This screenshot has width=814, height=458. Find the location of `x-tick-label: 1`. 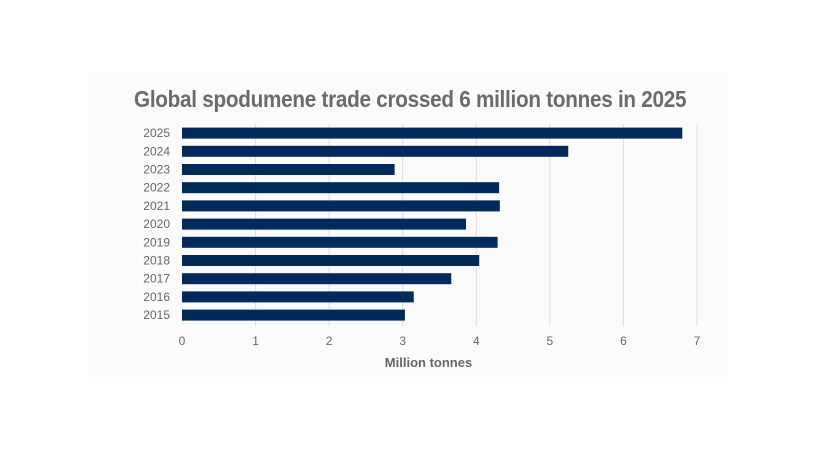

x-tick-label: 1 is located at coordinates (255, 341).